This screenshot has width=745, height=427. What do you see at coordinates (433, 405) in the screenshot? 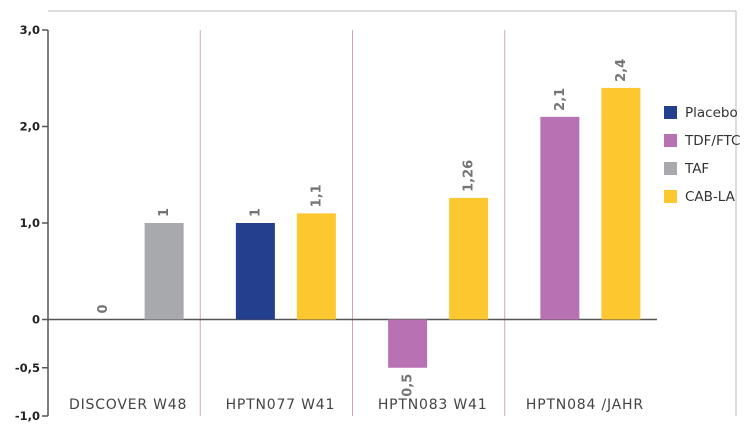
I see `category-label: HPTN083 W41` at bounding box center [433, 405].